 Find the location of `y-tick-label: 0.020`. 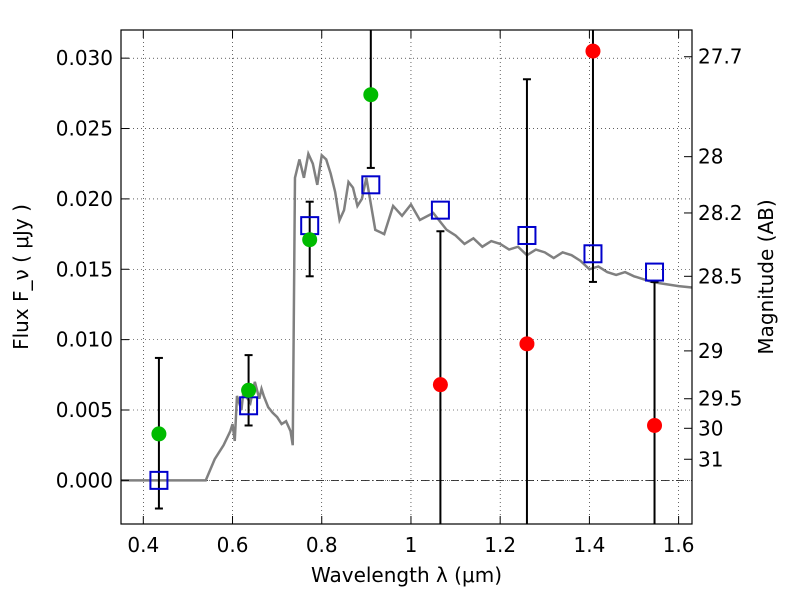

y-tick-label: 0.020 is located at coordinates (84, 199).